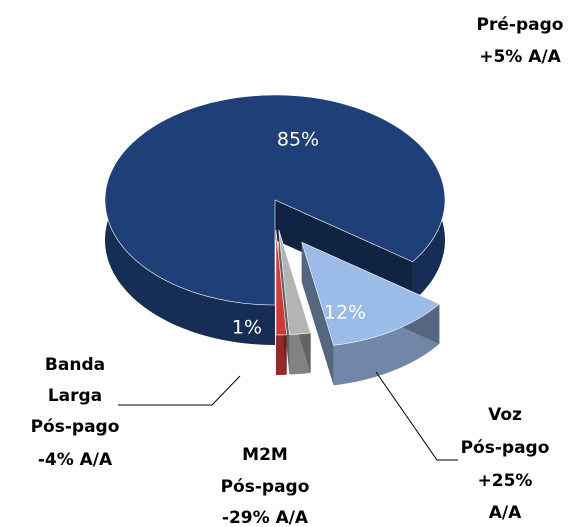 The image size is (587, 527). Describe the element at coordinates (262, 360) in the screenshot. I see `data-label: 2%` at that location.